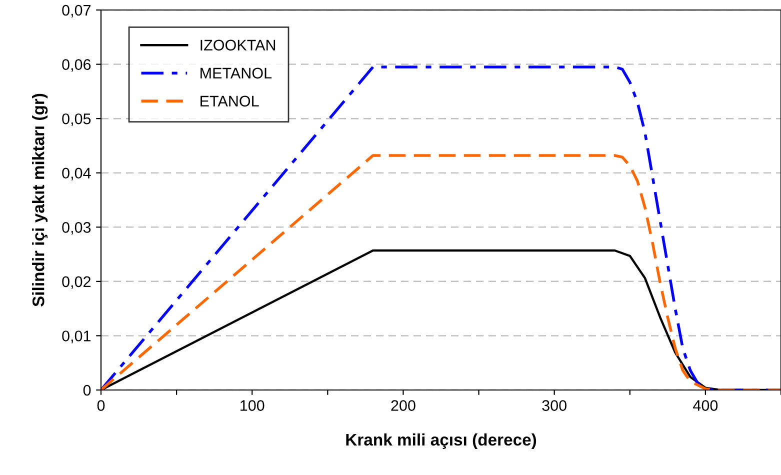  I want to click on legend-label: METANOL, so click(236, 73).